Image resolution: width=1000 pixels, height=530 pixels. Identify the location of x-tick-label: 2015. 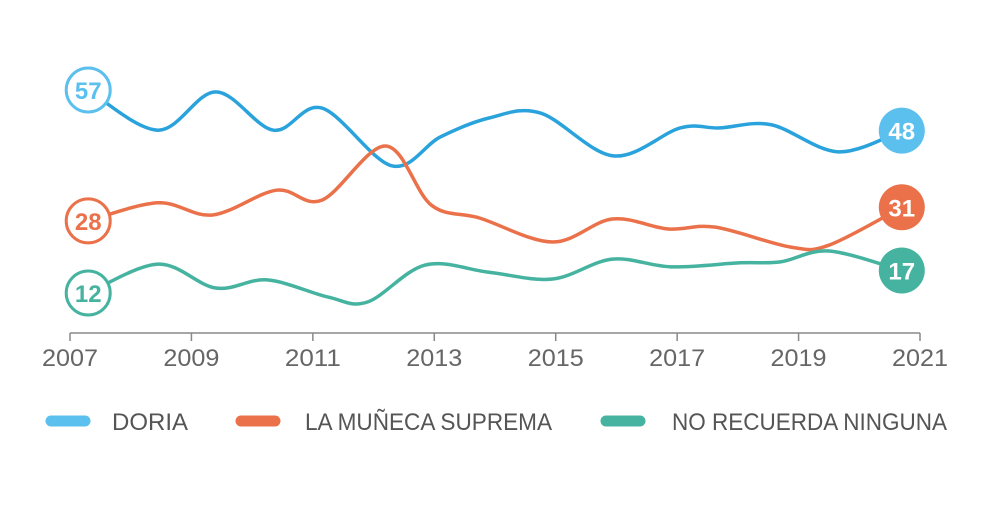
(556, 358).